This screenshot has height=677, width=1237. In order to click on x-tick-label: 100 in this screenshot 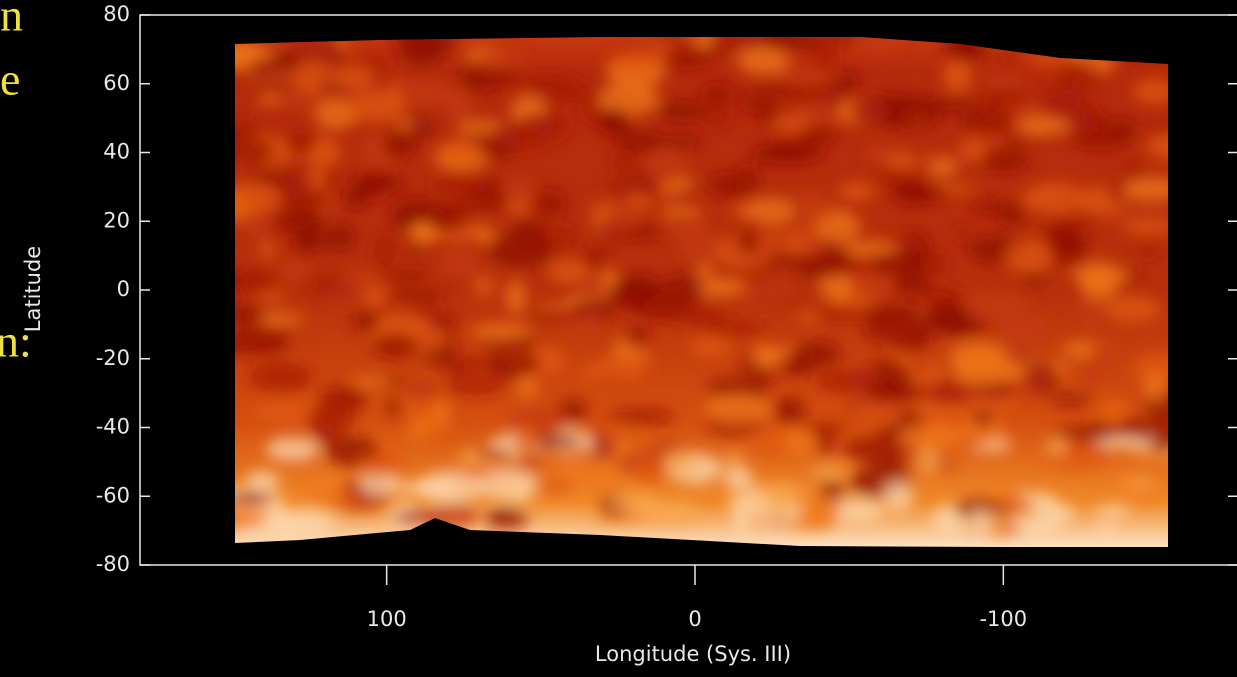, I will do `click(387, 619)`.